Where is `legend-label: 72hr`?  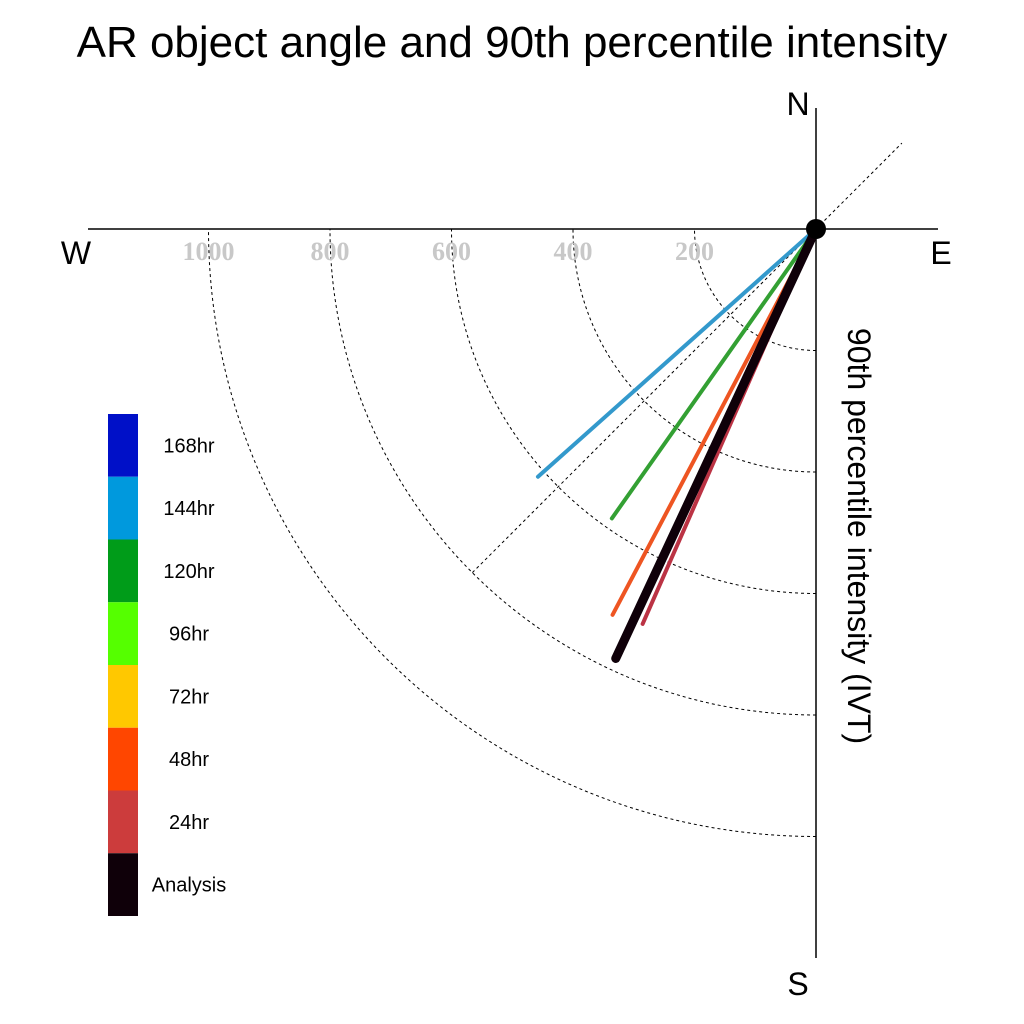
legend-label: 72hr is located at coordinates (189, 697).